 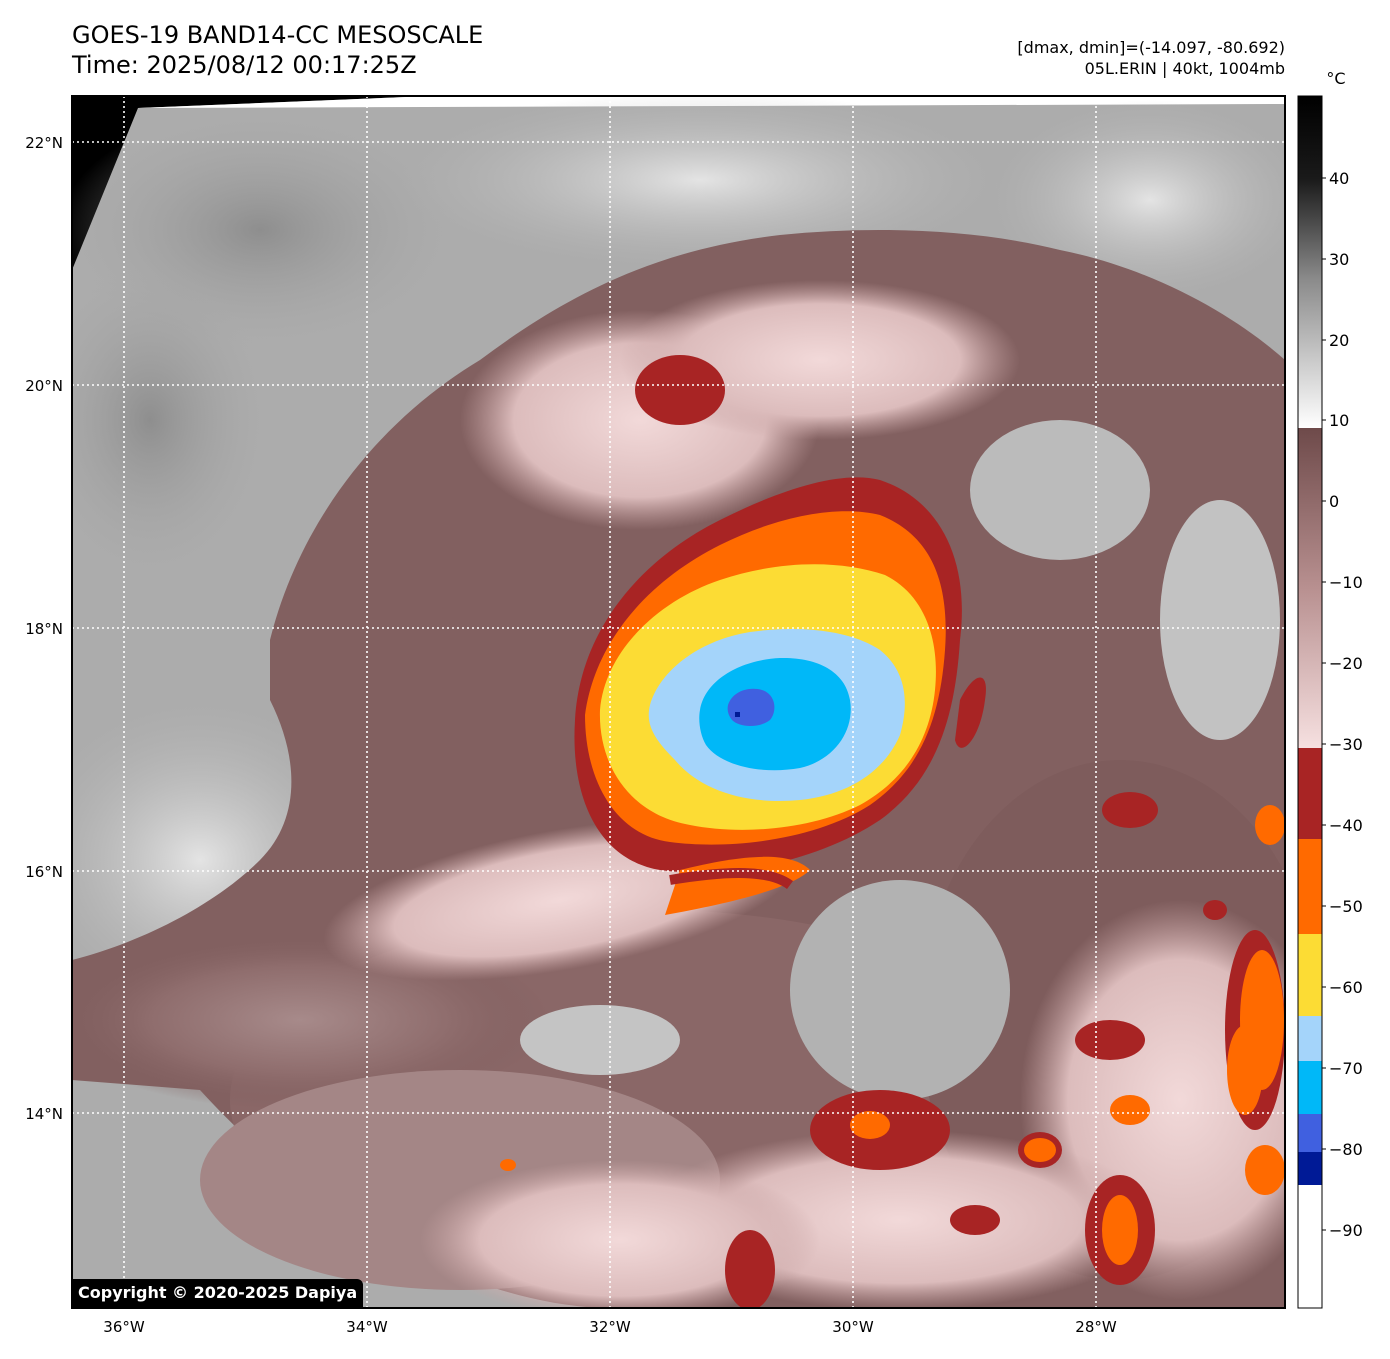 I want to click on product-title: GOES-19 BAND14-CC MESOSCALE, so click(x=278, y=35).